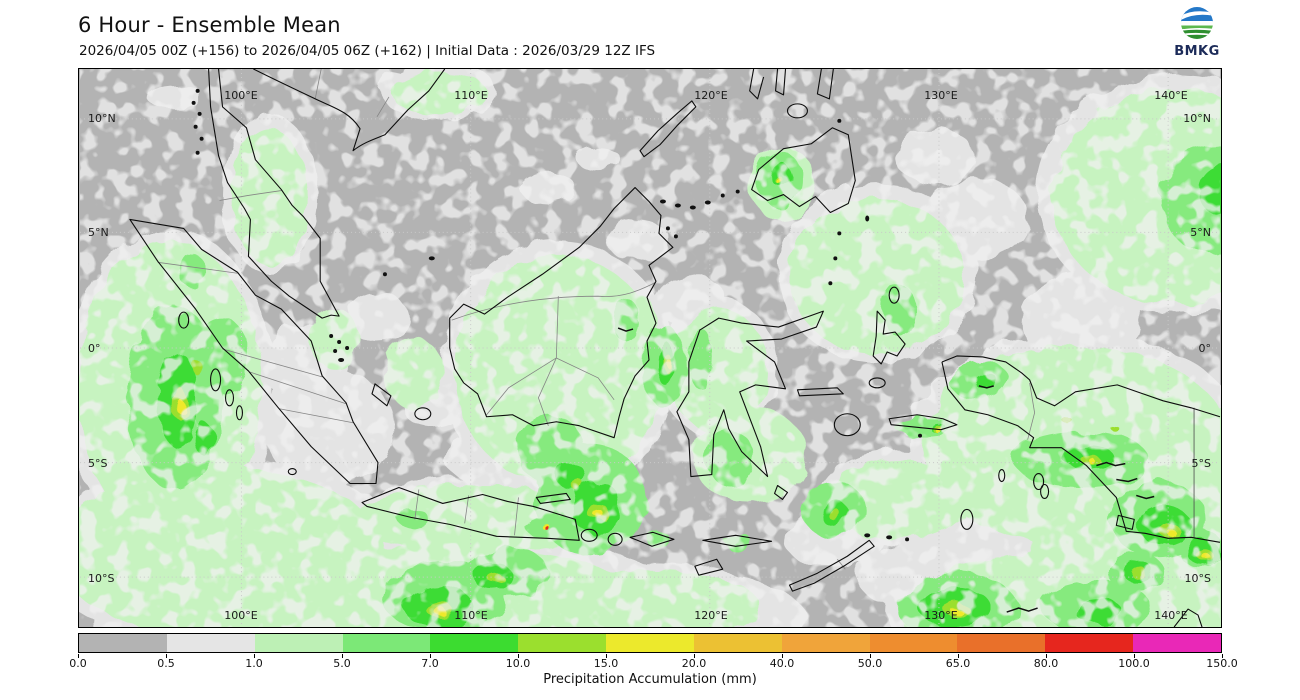  Describe the element at coordinates (1197, 23) in the screenshot. I see `bmkg-logo-icon` at that location.